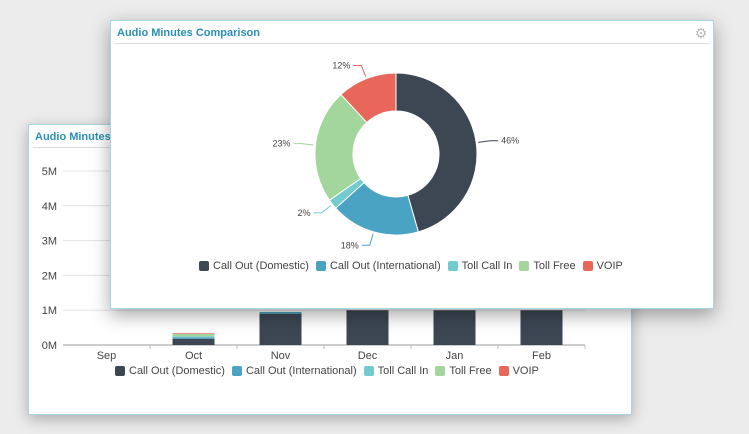  Describe the element at coordinates (49, 242) in the screenshot. I see `y-tick-label: 3M` at that location.